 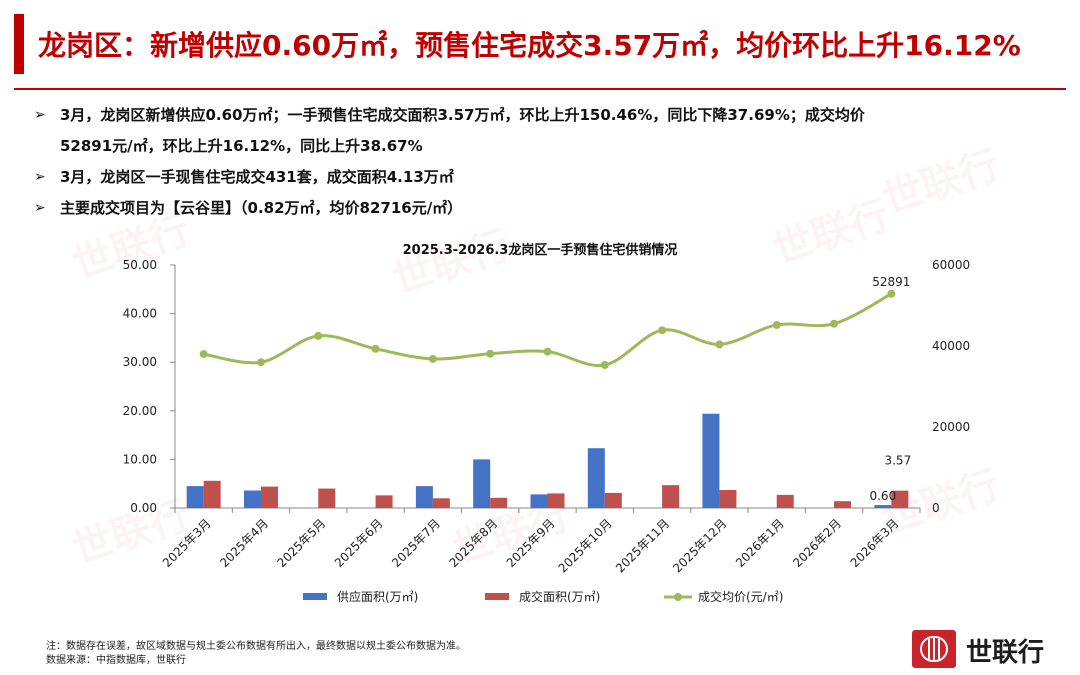 What do you see at coordinates (642, 545) in the screenshot?
I see `x-tick-label: 2025年11月` at bounding box center [642, 545].